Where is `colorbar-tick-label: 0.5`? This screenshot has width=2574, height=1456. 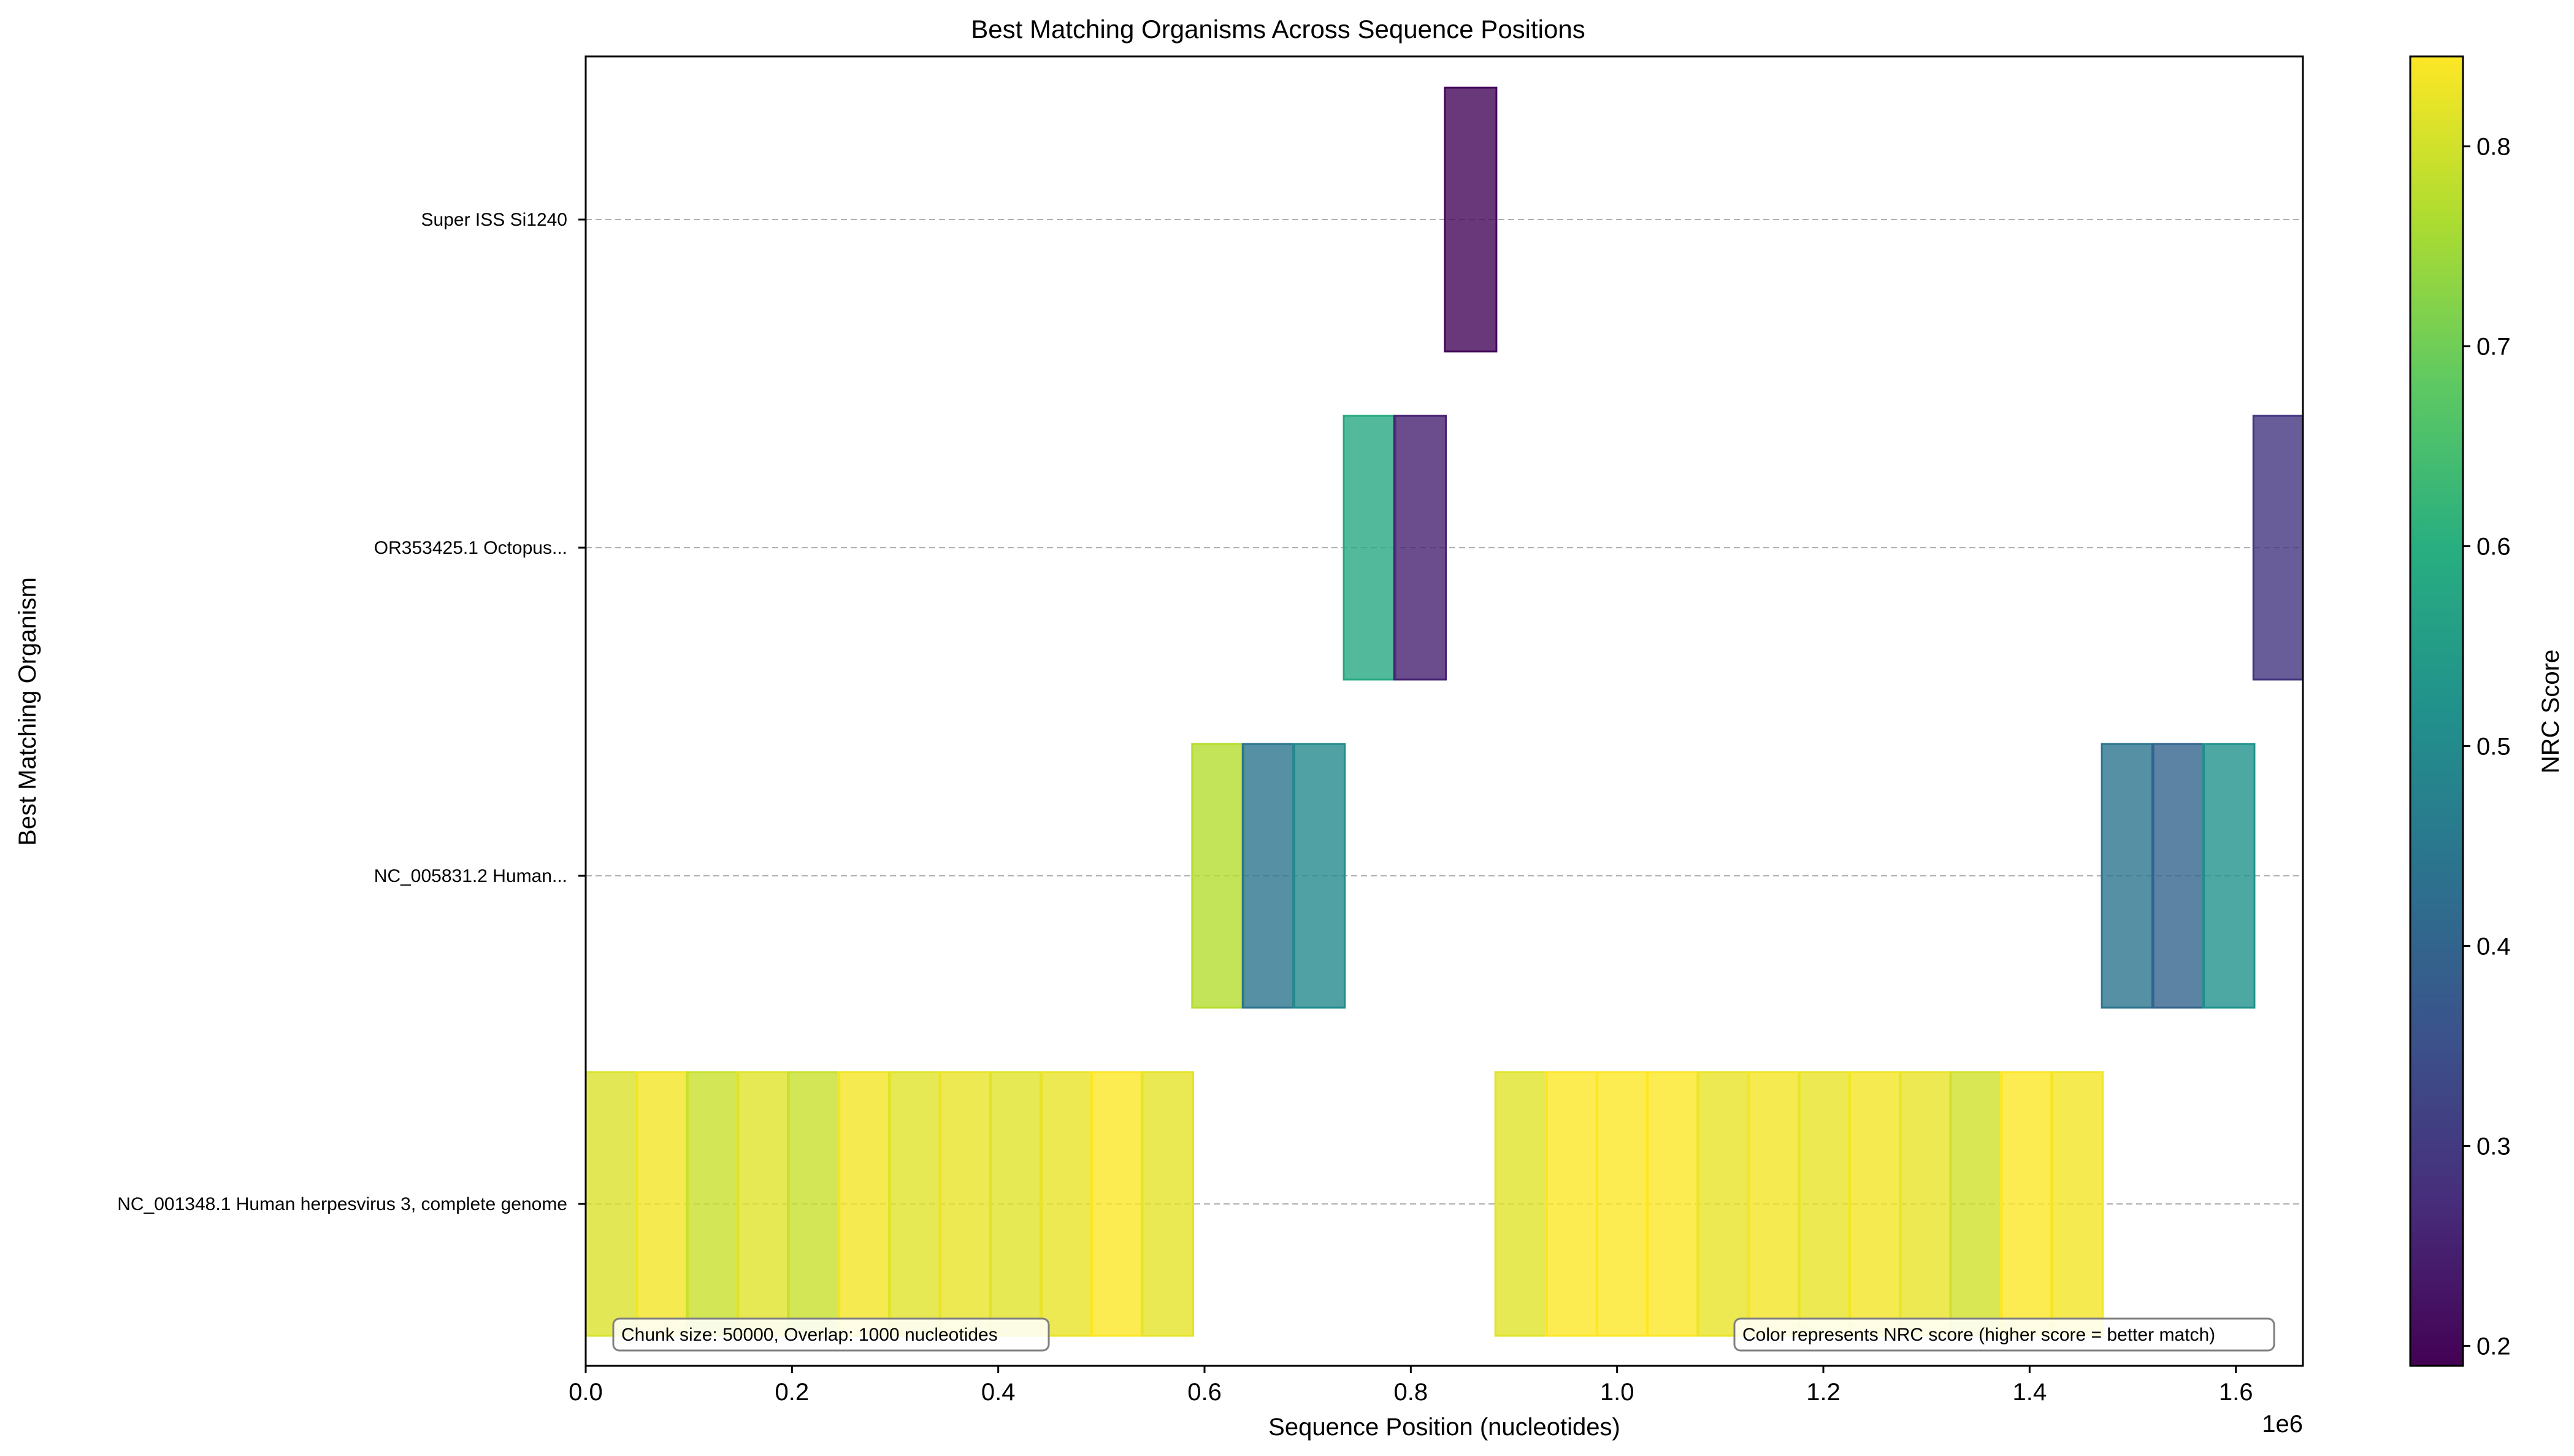
colorbar-tick-label: 0.5 is located at coordinates (2493, 747).